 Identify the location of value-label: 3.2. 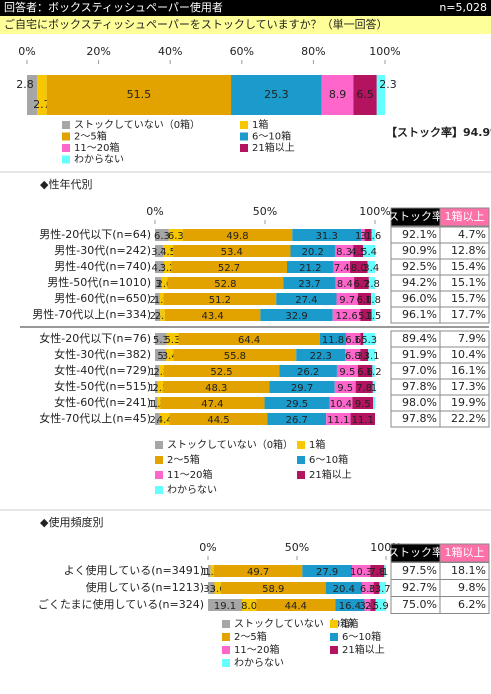
(168, 268).